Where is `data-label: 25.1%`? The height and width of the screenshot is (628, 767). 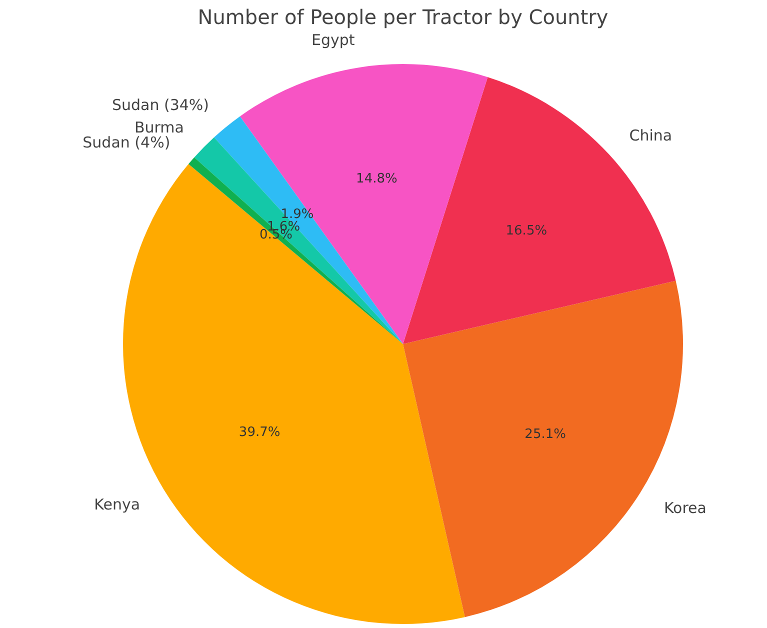 data-label: 25.1% is located at coordinates (545, 434).